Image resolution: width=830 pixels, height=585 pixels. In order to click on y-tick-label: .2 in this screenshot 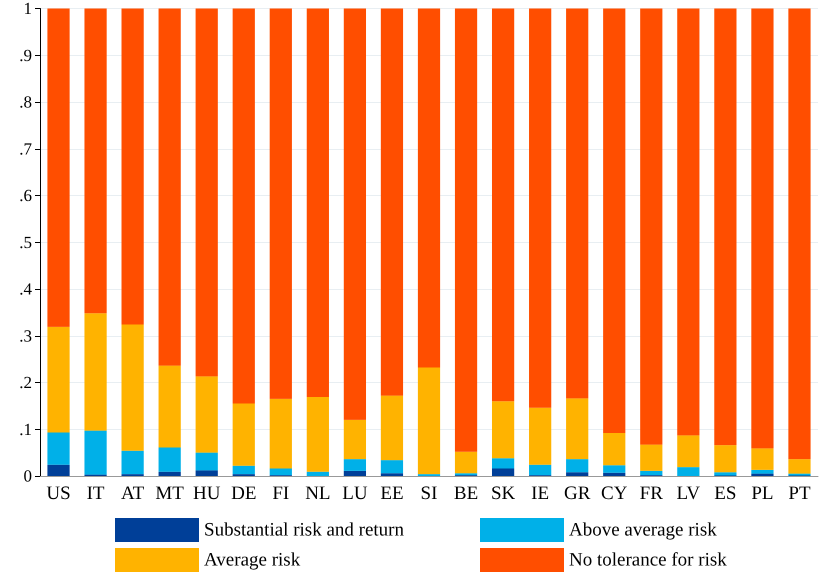, I will do `click(25, 382)`.